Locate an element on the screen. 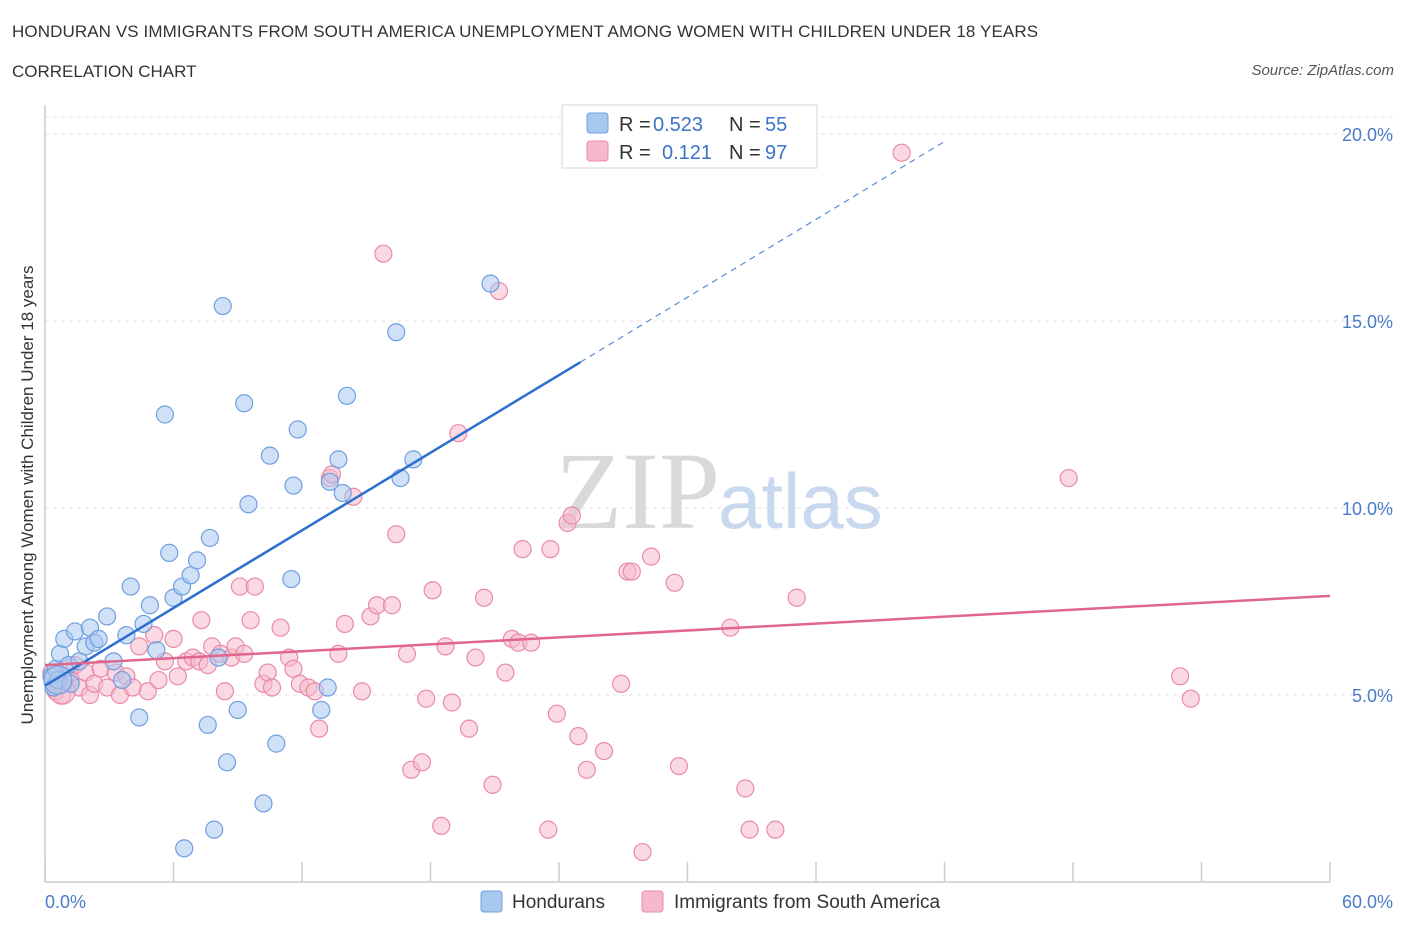  y-tick-label-2: 15.0% is located at coordinates (1367, 322).